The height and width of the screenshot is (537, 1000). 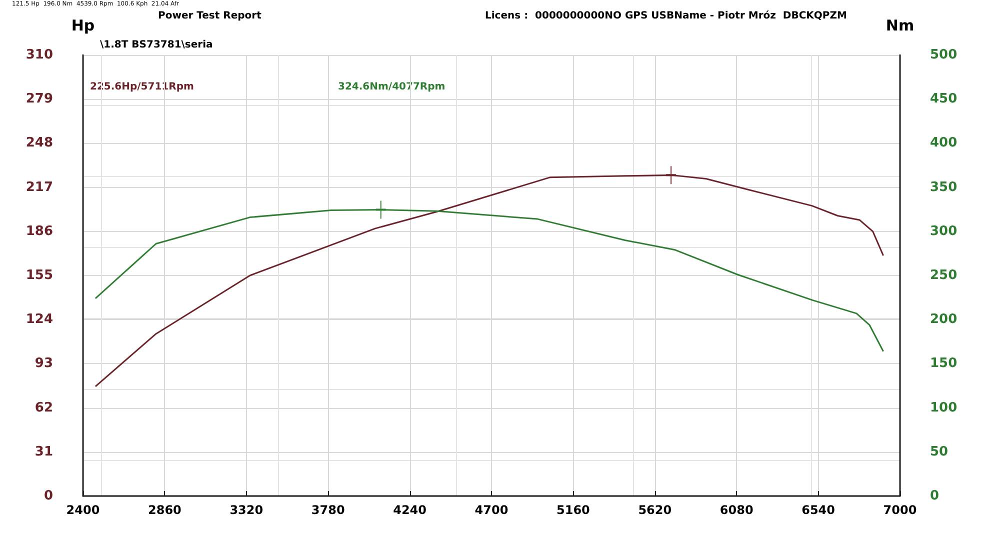 What do you see at coordinates (935, 496) in the screenshot?
I see `y2-tick-label: 0` at bounding box center [935, 496].